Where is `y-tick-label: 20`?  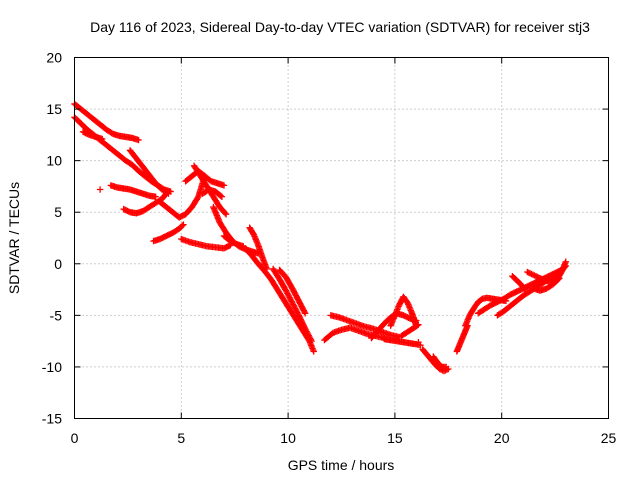
y-tick-label: 20 is located at coordinates (54, 58).